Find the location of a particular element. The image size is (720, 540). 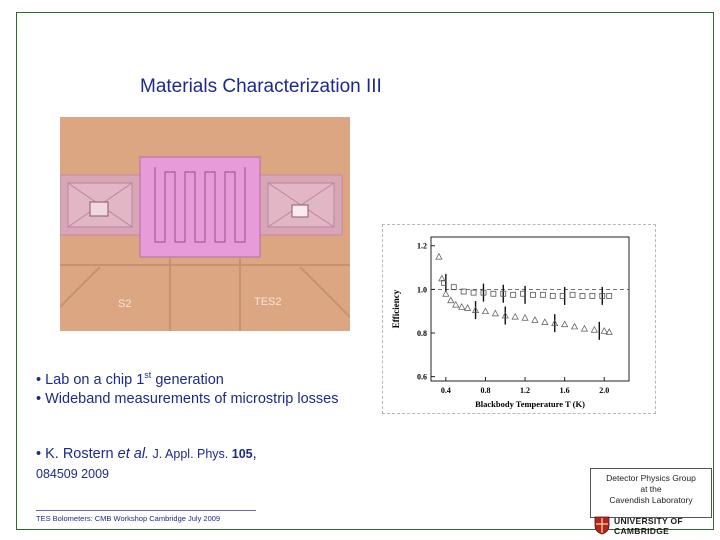

logo-line2: CAMBRIDGE is located at coordinates (642, 531).